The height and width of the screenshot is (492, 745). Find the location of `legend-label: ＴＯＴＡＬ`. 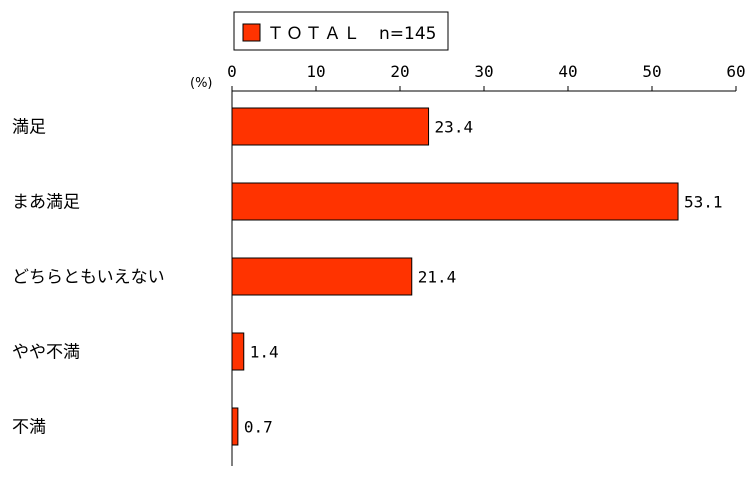

legend-label: ＴＯＴＡＬ is located at coordinates (314, 34).